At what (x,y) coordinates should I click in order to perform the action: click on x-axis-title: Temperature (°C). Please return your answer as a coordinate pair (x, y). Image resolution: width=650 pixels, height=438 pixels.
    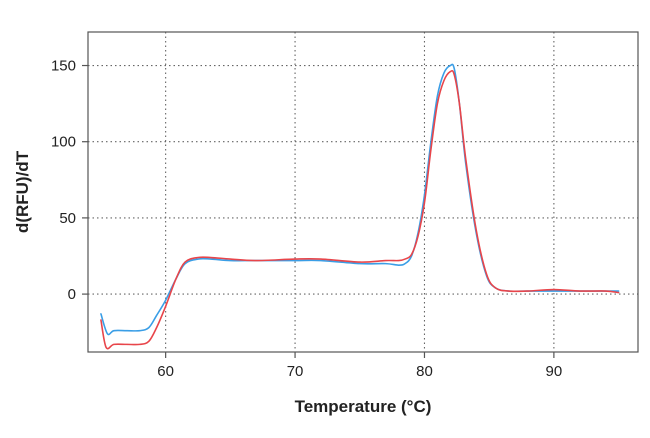
    Looking at the image, I should click on (363, 406).